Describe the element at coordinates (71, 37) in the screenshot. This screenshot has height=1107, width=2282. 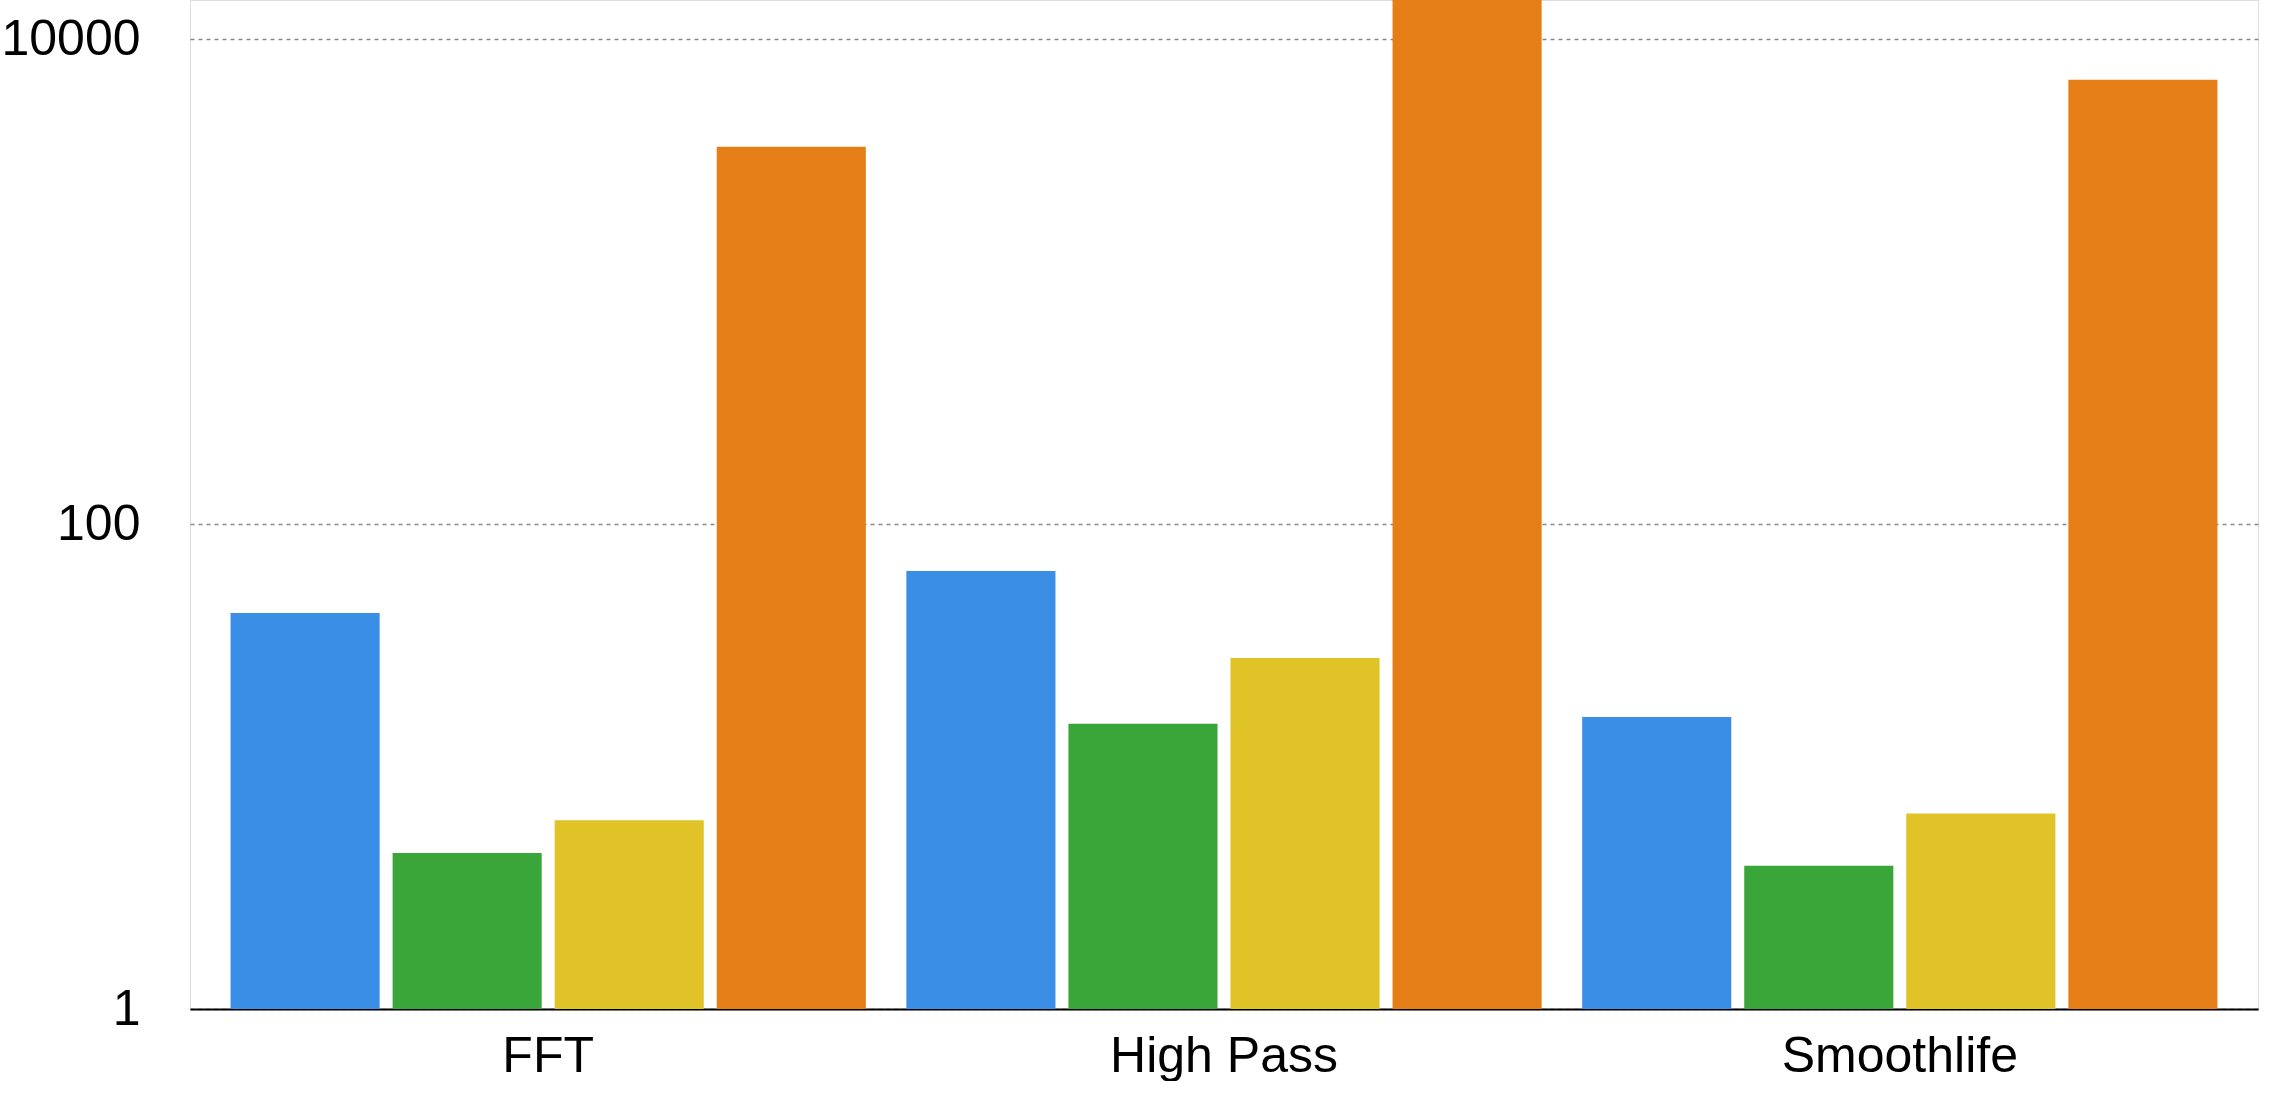
I see `y-tick-label: 10000` at that location.